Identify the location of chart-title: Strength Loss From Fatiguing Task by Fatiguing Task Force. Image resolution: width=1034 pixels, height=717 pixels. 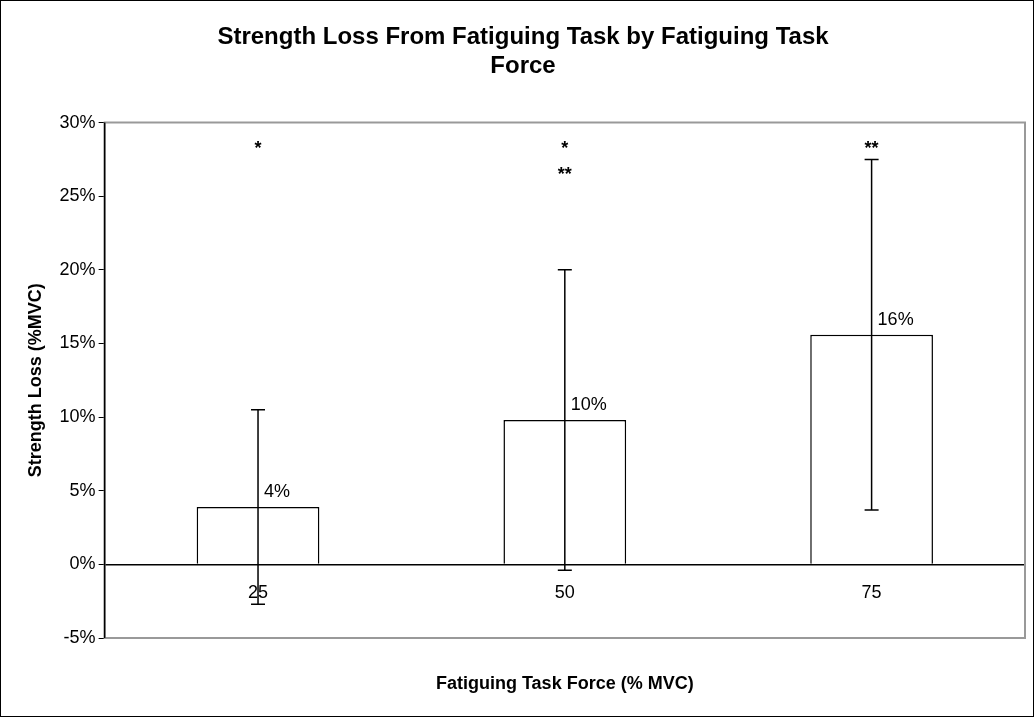
(523, 50).